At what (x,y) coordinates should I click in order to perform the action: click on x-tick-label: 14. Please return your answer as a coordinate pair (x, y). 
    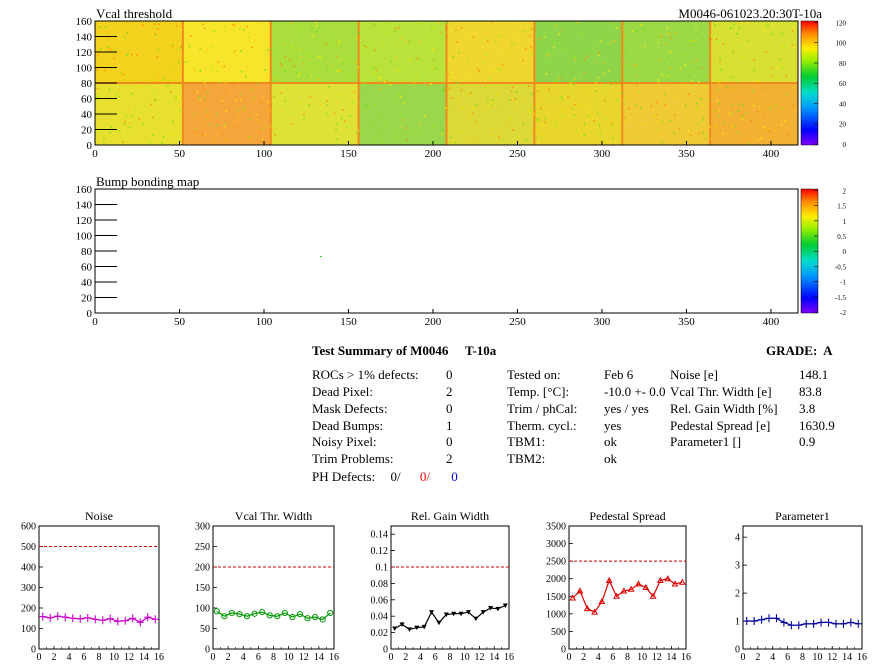
    Looking at the image, I should click on (671, 657).